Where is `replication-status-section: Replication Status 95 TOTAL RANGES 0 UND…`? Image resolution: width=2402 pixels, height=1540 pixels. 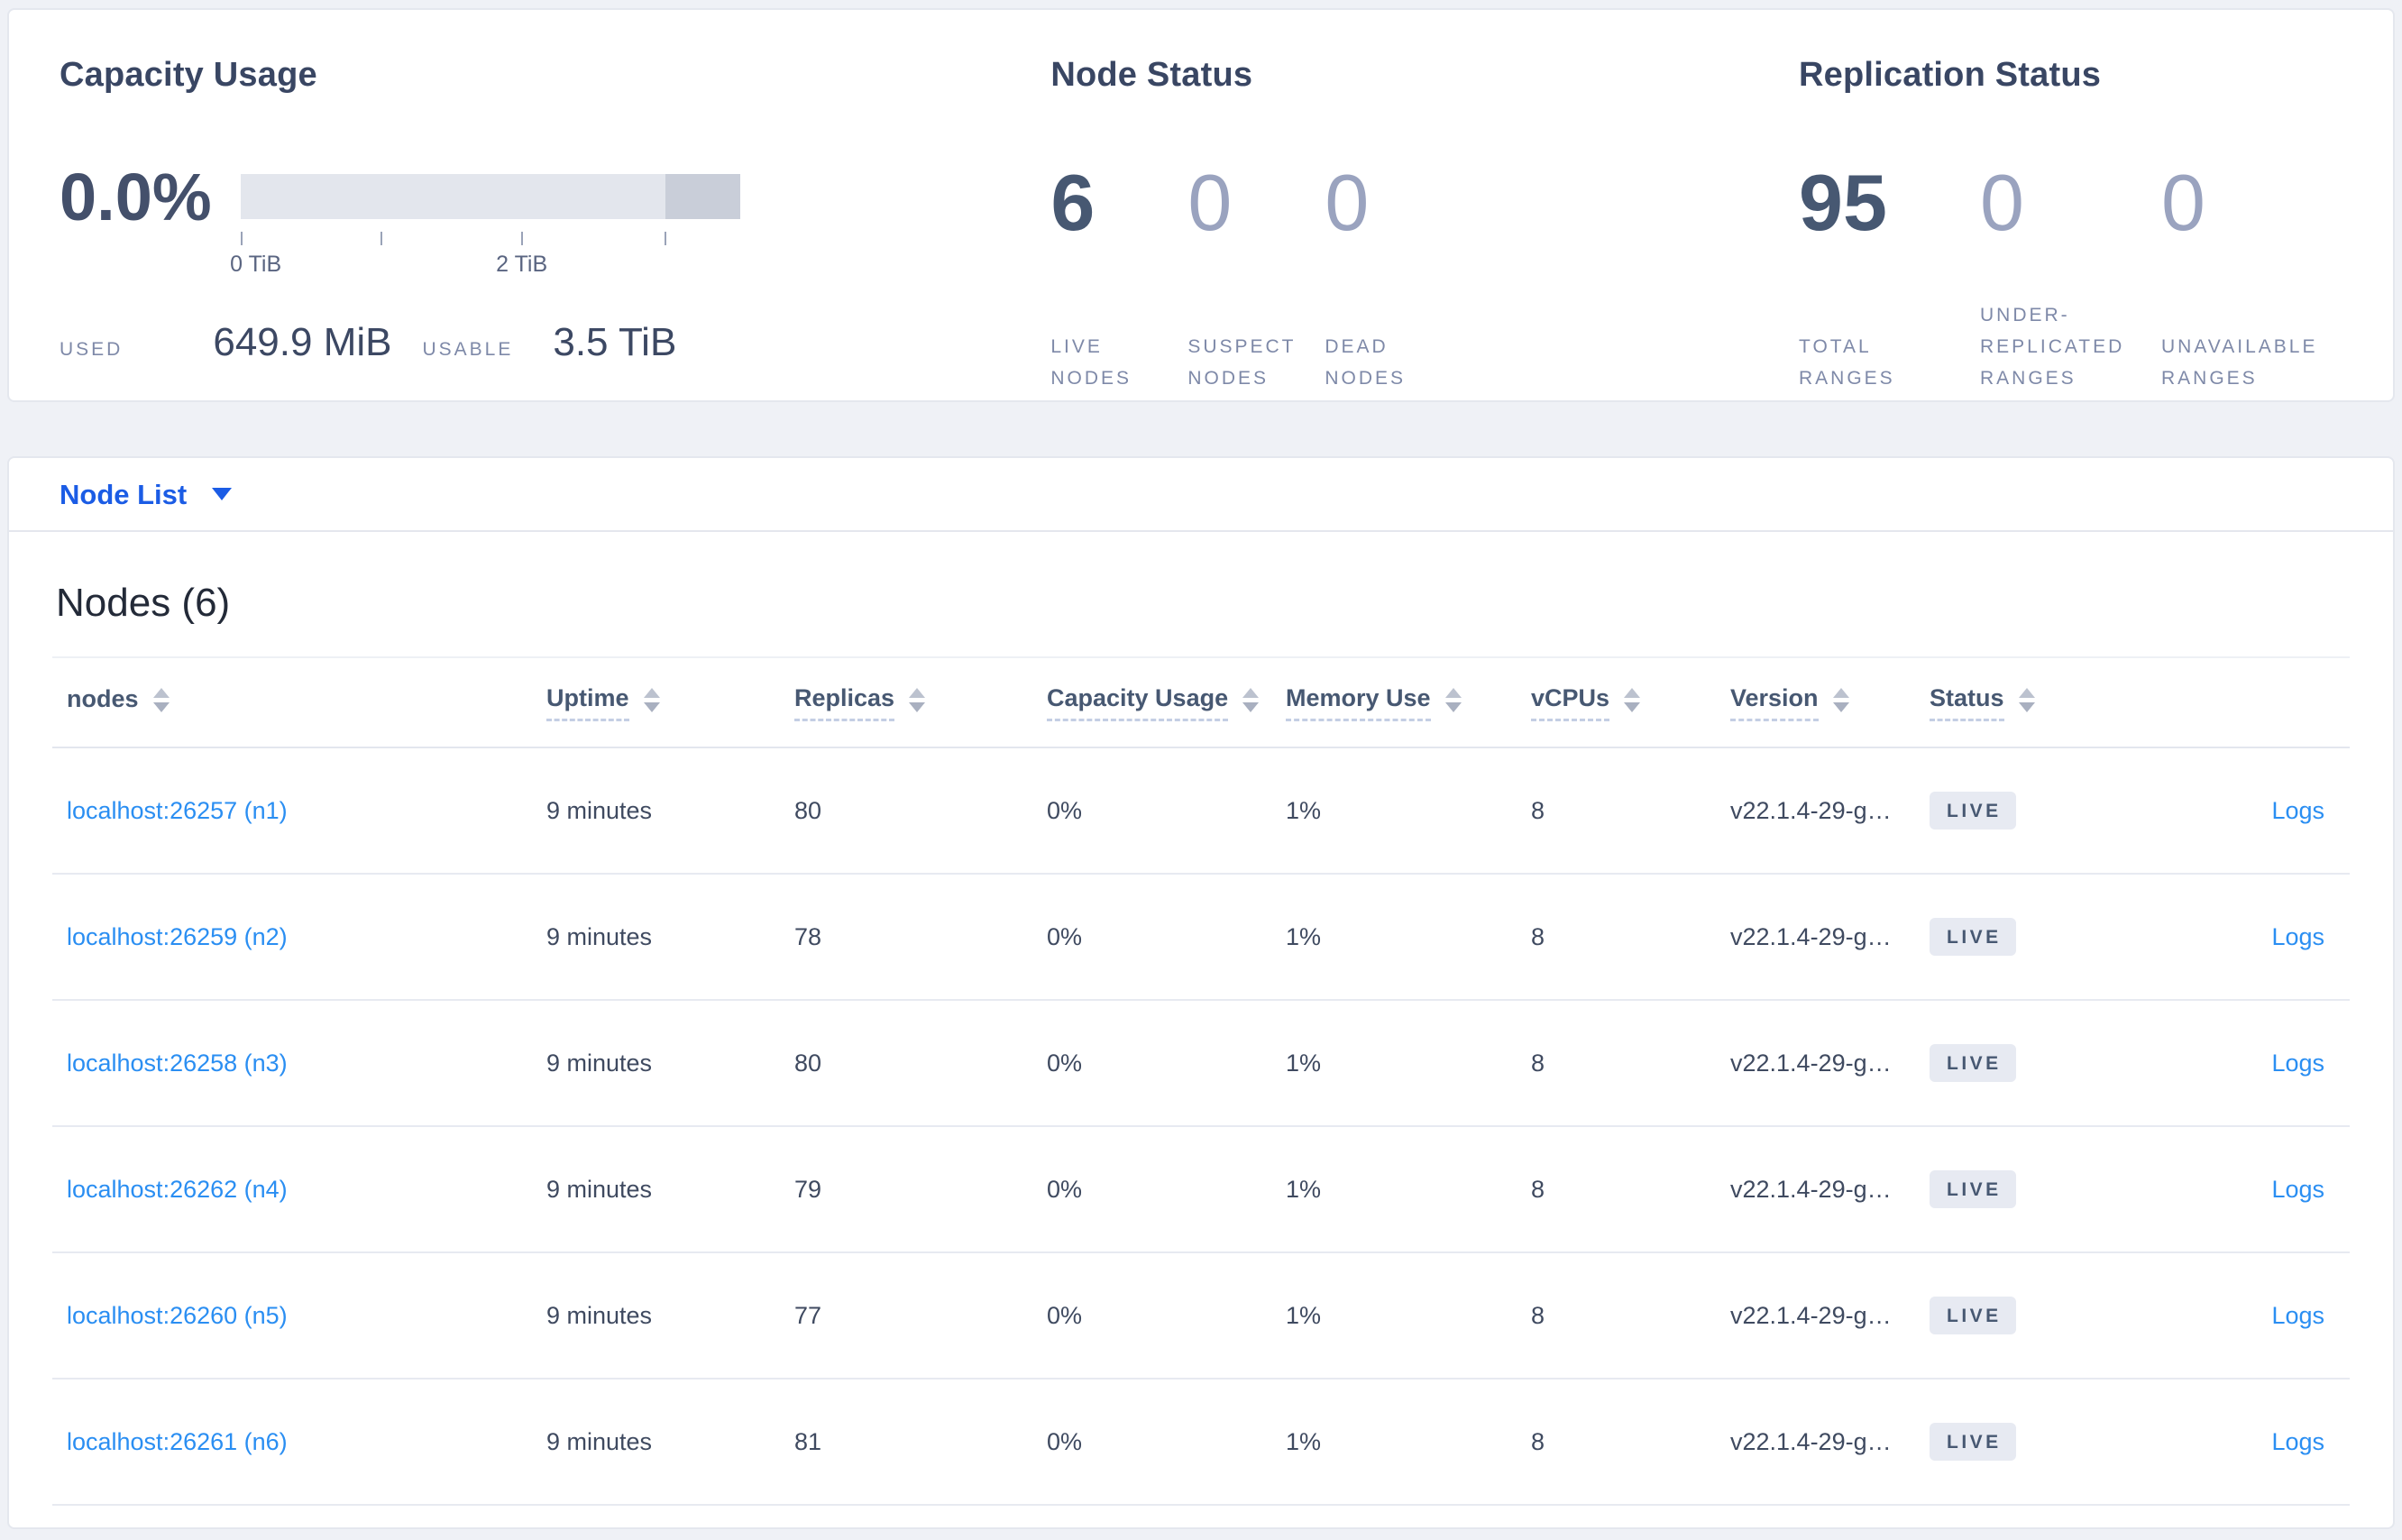
replication-status-section: Replication Status 95 TOTAL RANGES 0 UND… is located at coordinates (2070, 227).